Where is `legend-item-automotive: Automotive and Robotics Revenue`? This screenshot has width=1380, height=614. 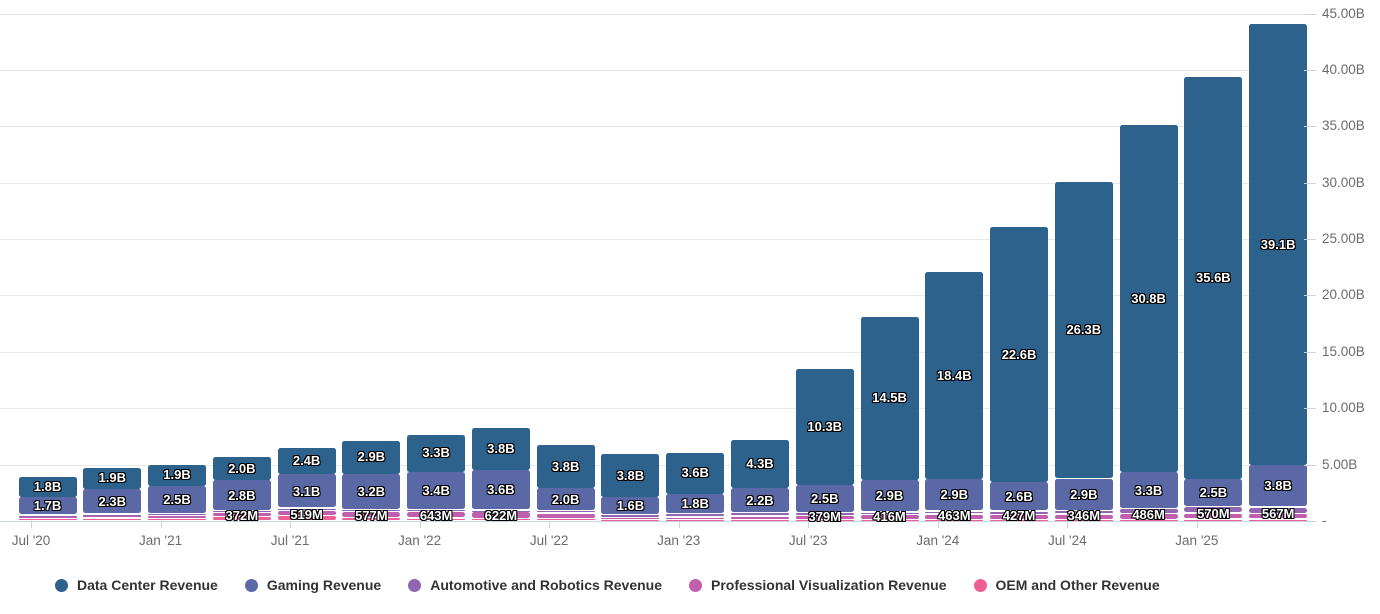
legend-item-automotive: Automotive and Robotics Revenue is located at coordinates (535, 585).